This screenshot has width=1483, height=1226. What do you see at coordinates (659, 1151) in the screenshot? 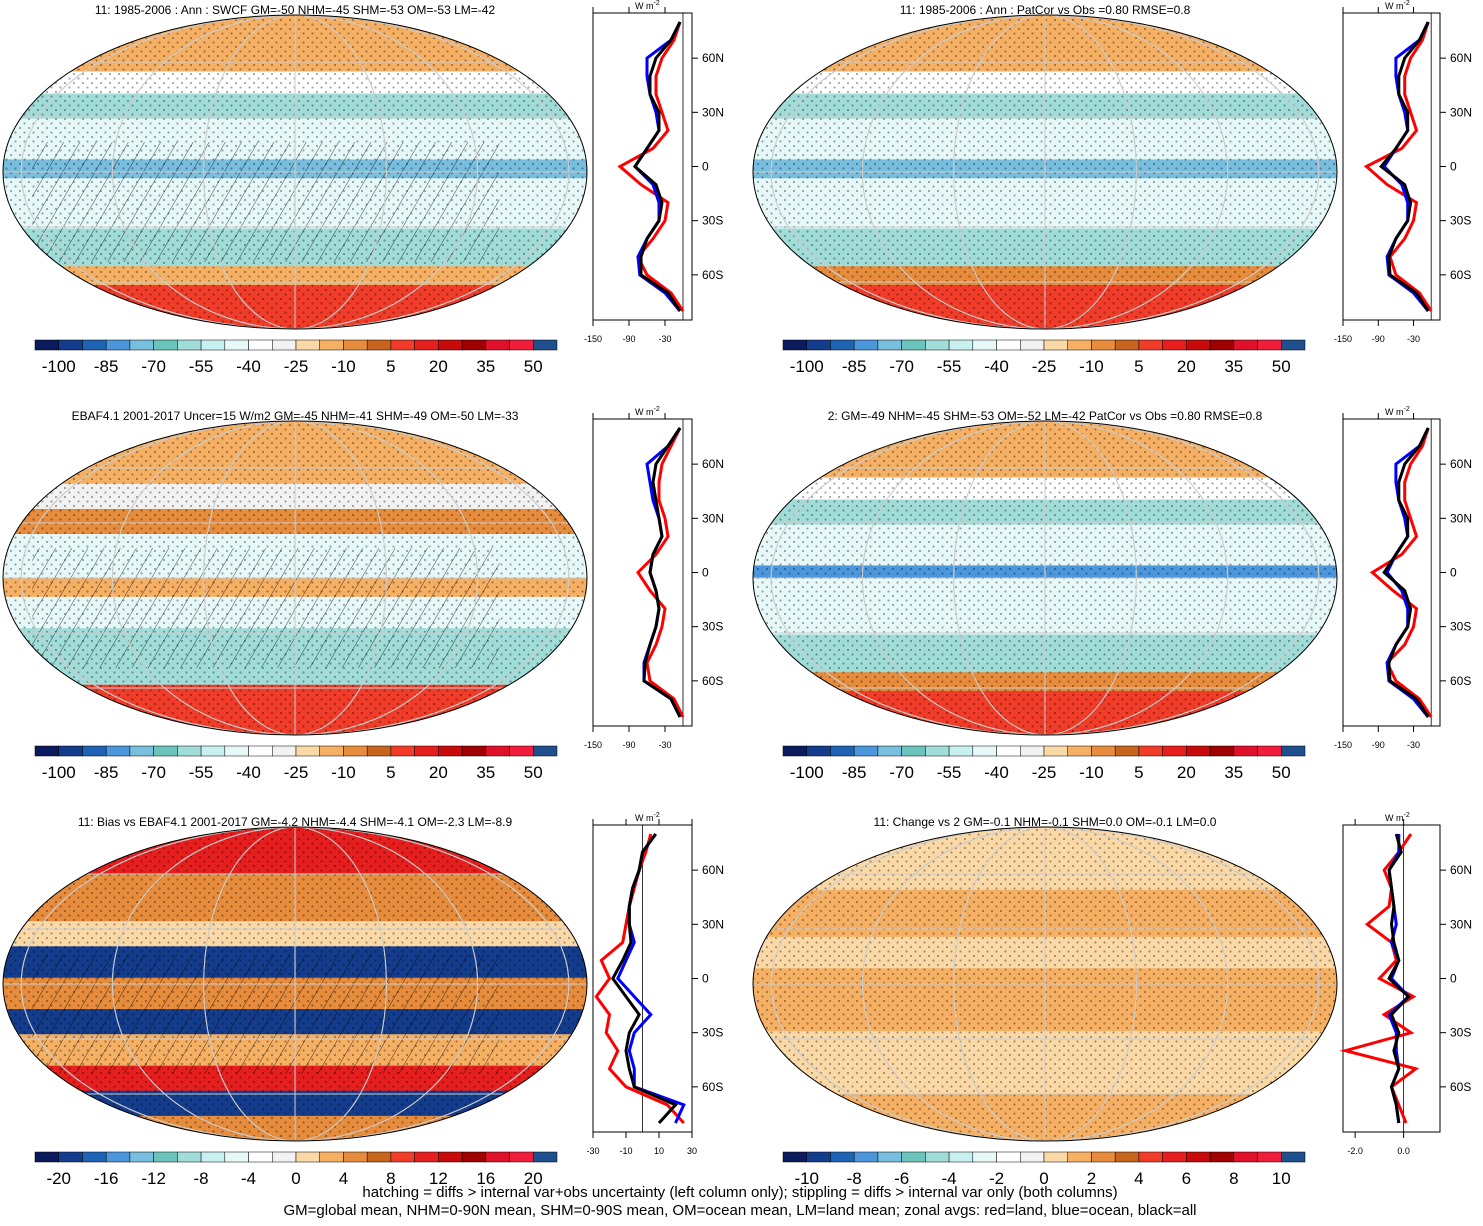
I see `x-tick-label: 10` at bounding box center [659, 1151].